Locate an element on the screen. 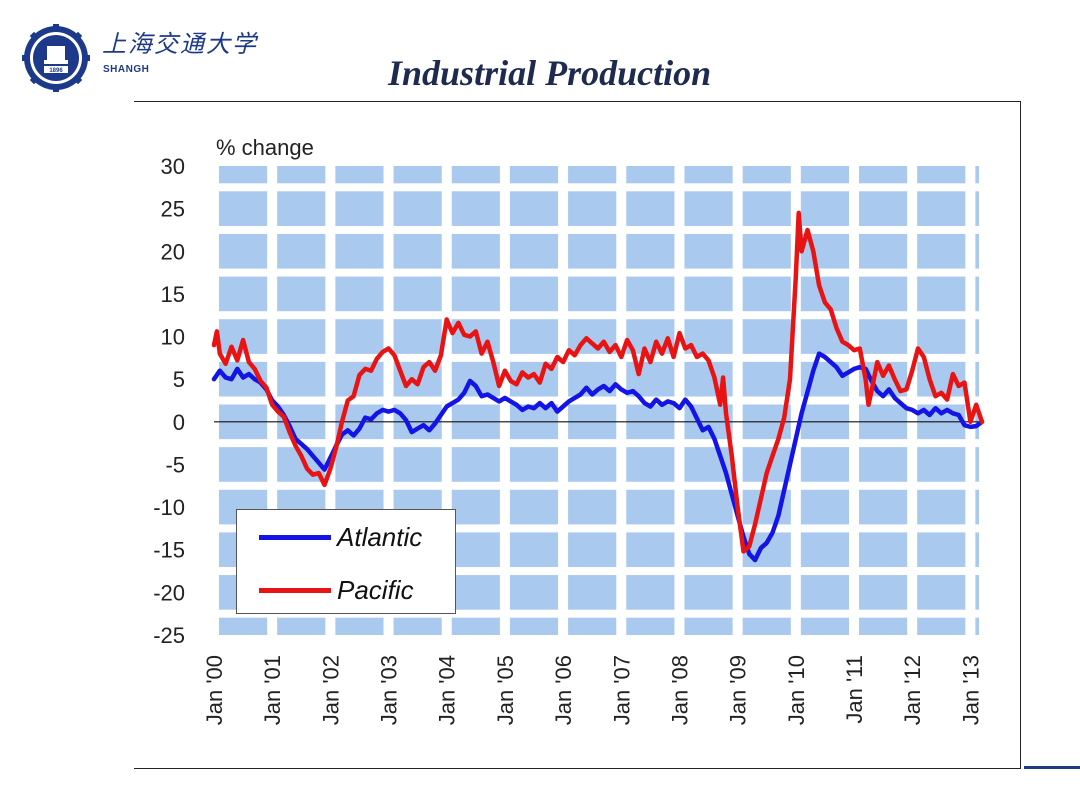  university-seal-icon: 1896 is located at coordinates (56, 58).